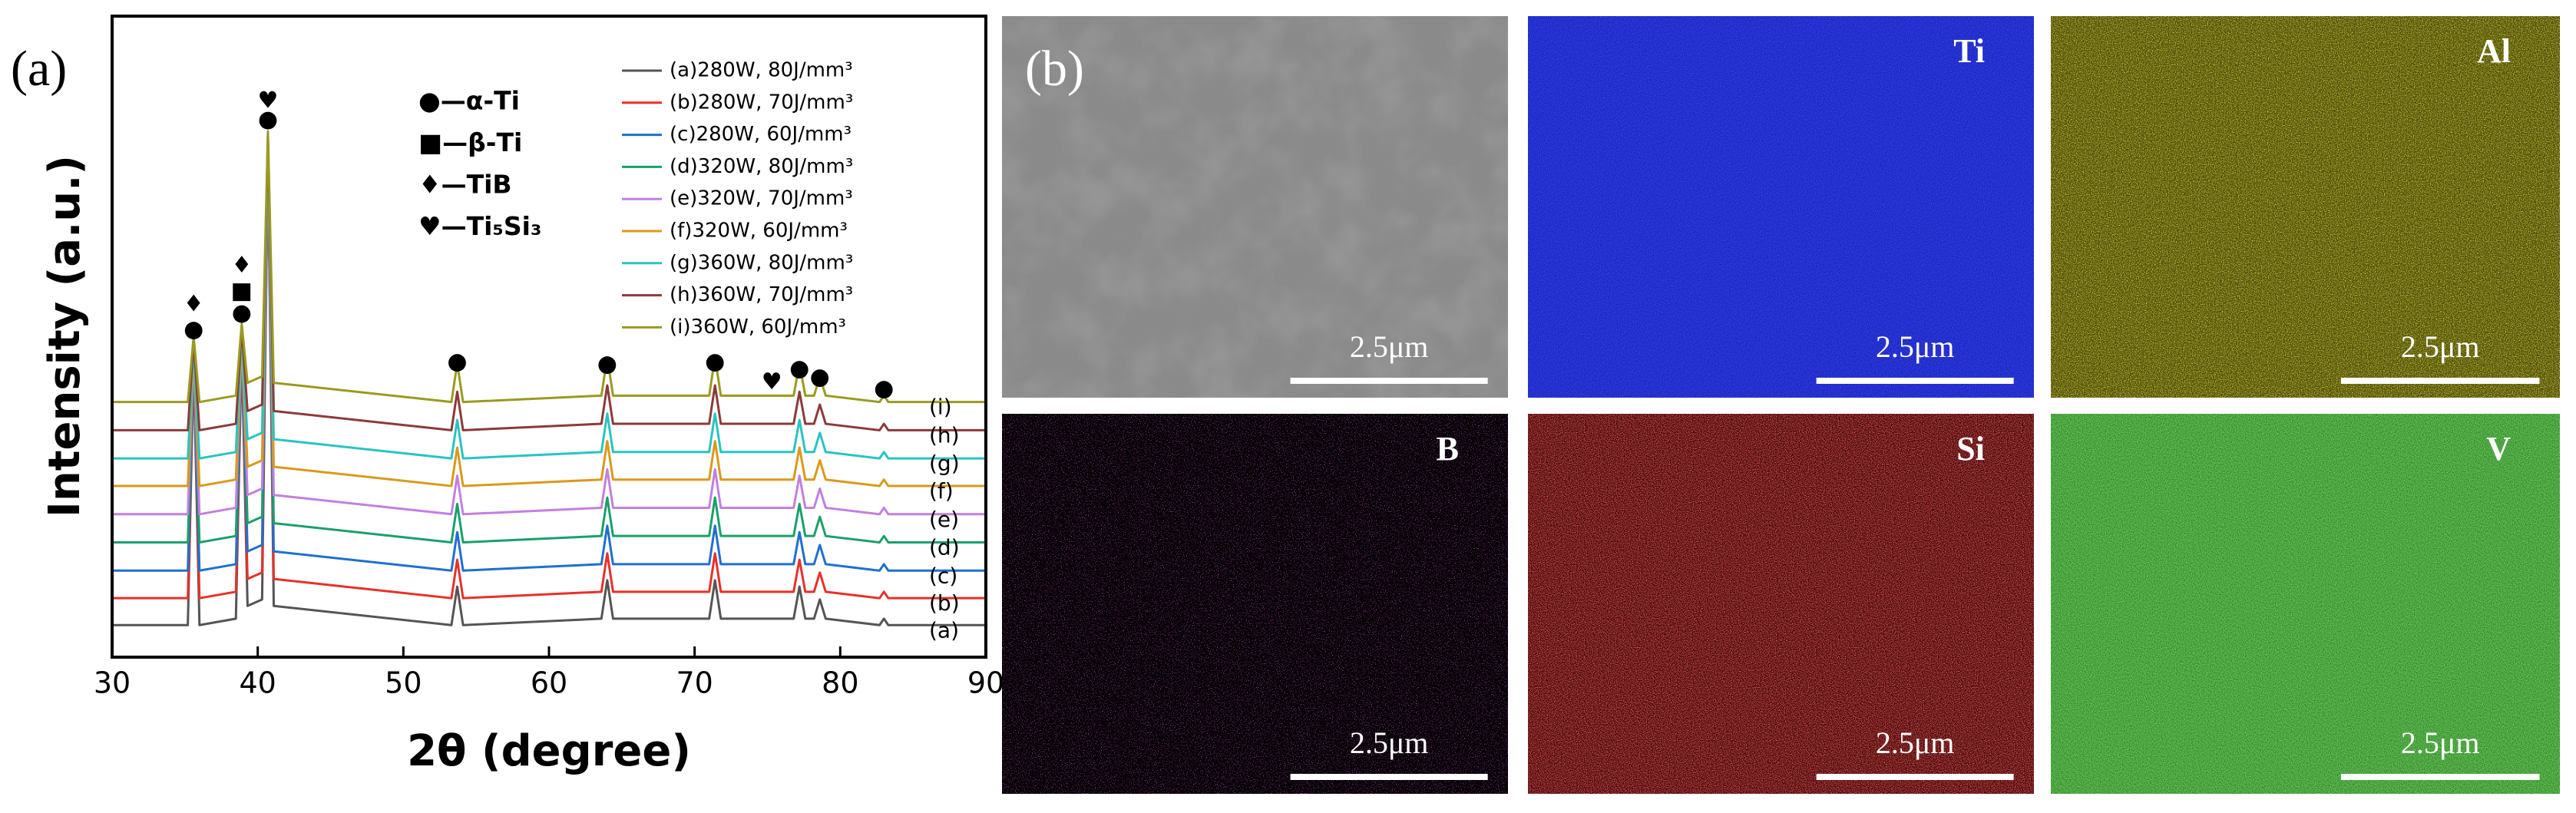 The width and height of the screenshot is (2576, 813). I want to click on micrograph: Al 2.5μm, so click(2305, 207).